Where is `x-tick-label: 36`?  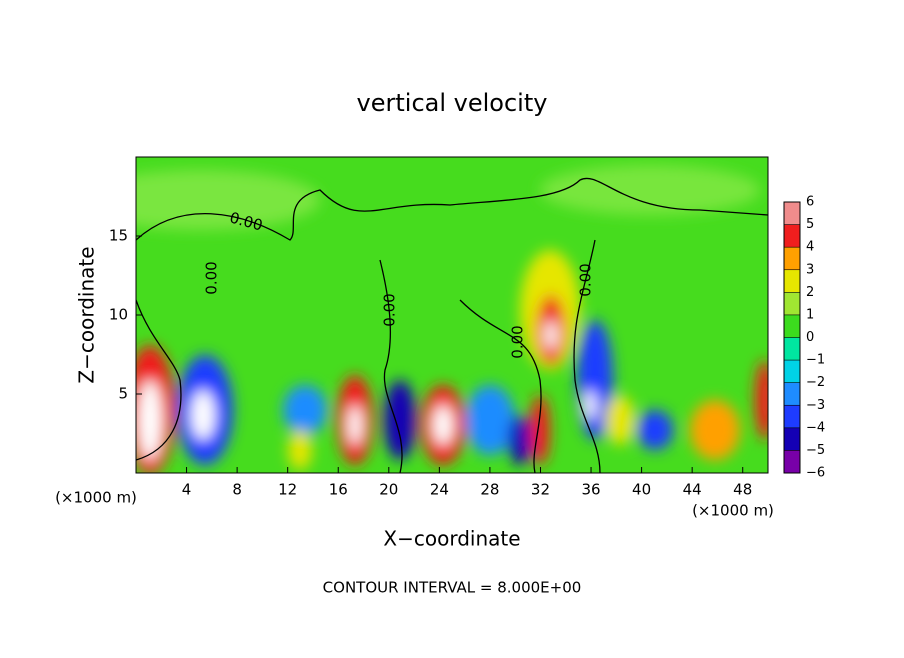
x-tick-label: 36 is located at coordinates (590, 490).